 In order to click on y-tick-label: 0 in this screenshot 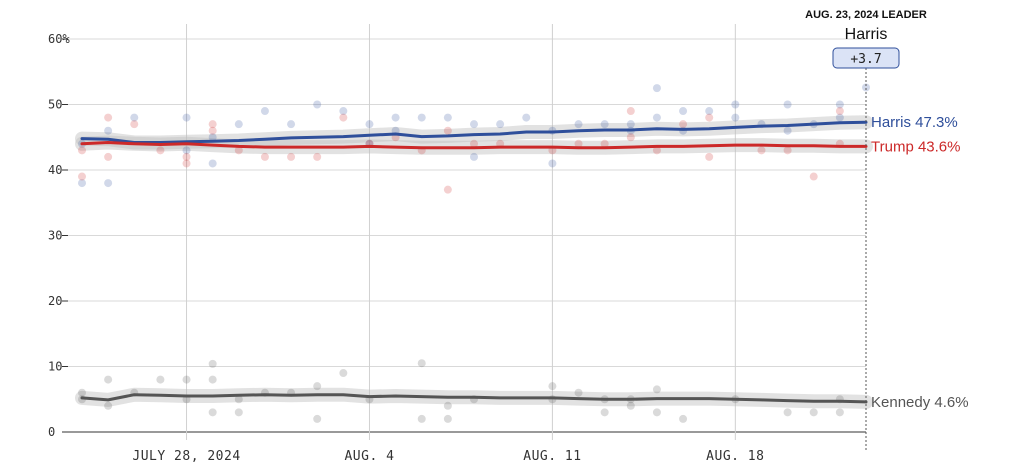, I will do `click(51, 432)`.